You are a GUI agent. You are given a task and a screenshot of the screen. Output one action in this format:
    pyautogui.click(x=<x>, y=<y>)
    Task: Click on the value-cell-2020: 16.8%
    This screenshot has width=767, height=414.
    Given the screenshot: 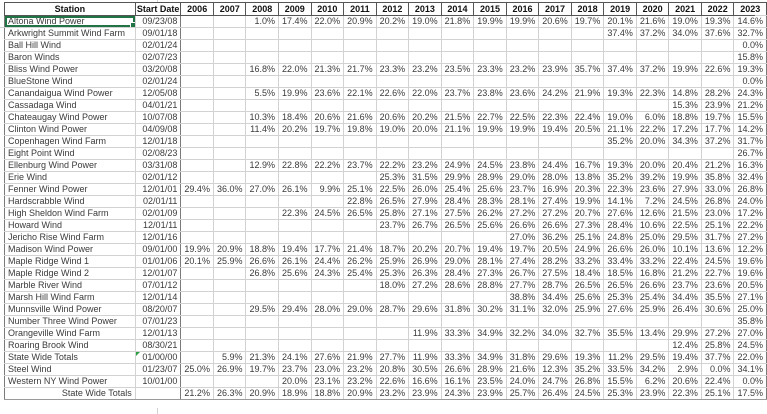 What is the action you would take?
    pyautogui.click(x=652, y=273)
    